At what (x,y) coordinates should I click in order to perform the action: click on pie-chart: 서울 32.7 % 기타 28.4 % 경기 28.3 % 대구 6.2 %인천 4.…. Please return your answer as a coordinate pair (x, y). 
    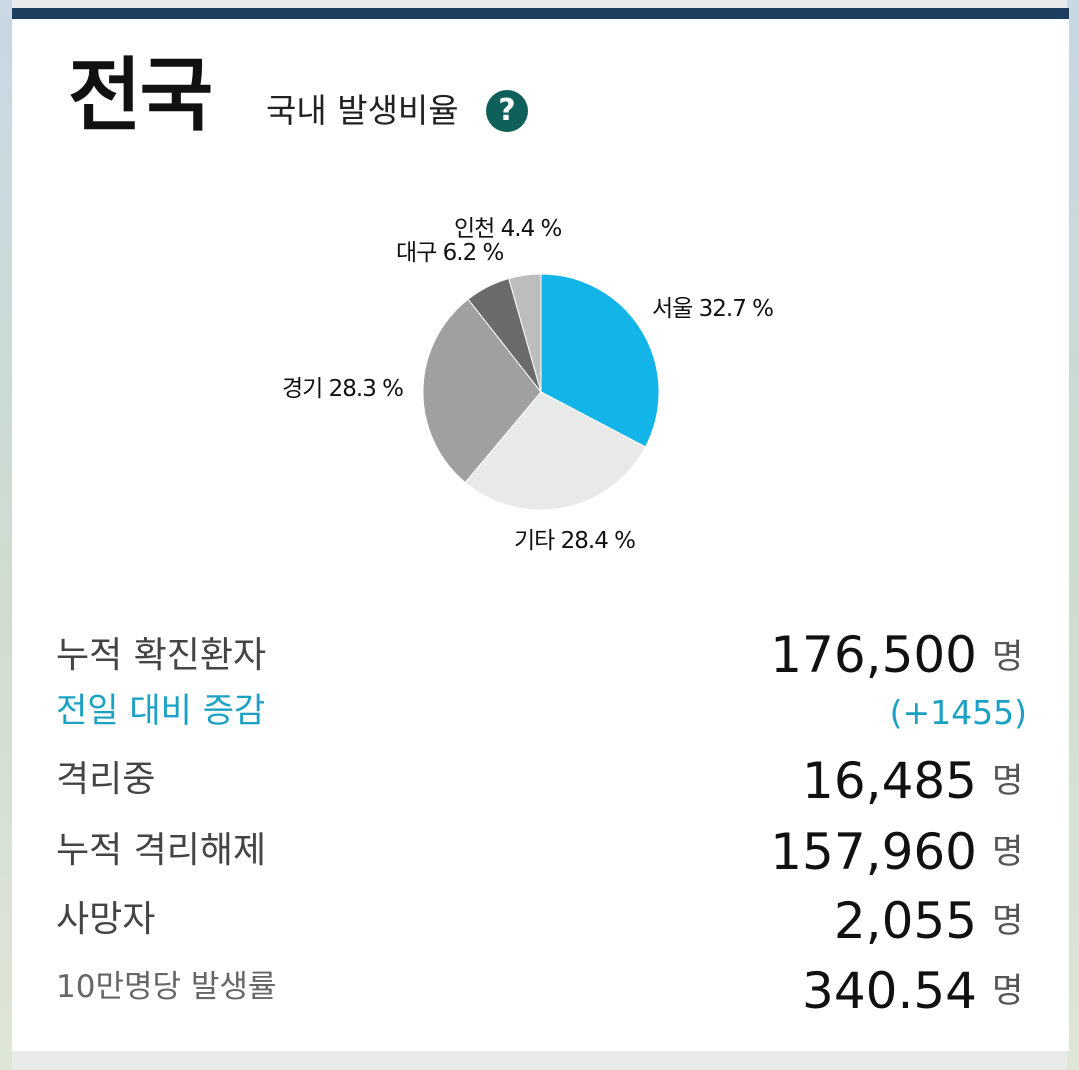
    Looking at the image, I should click on (528, 385).